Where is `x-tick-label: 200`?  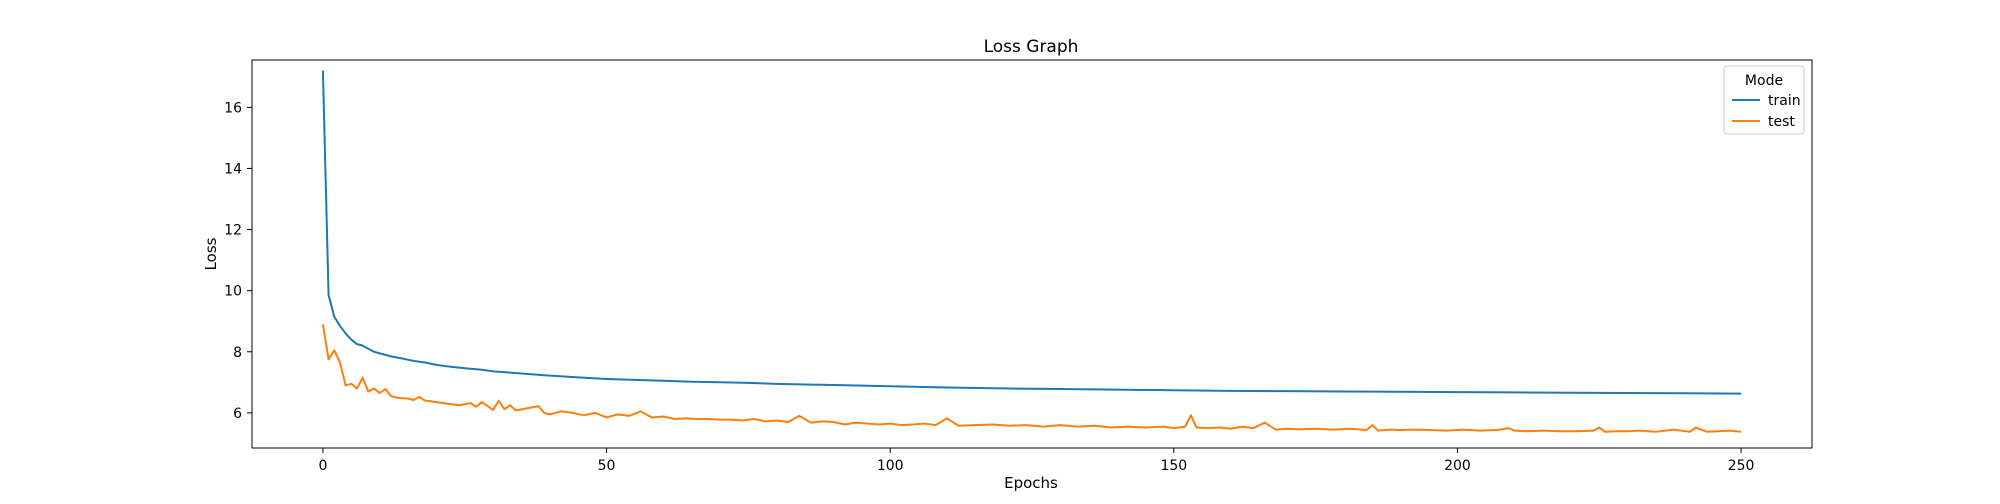
x-tick-label: 200 is located at coordinates (1457, 466).